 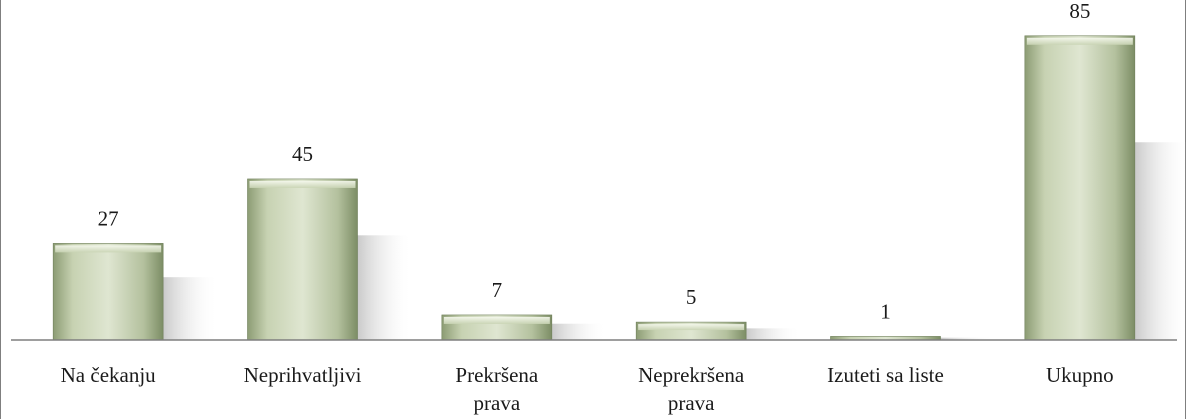 What do you see at coordinates (496, 375) in the screenshot?
I see `x-tick-label: Prekršena` at bounding box center [496, 375].